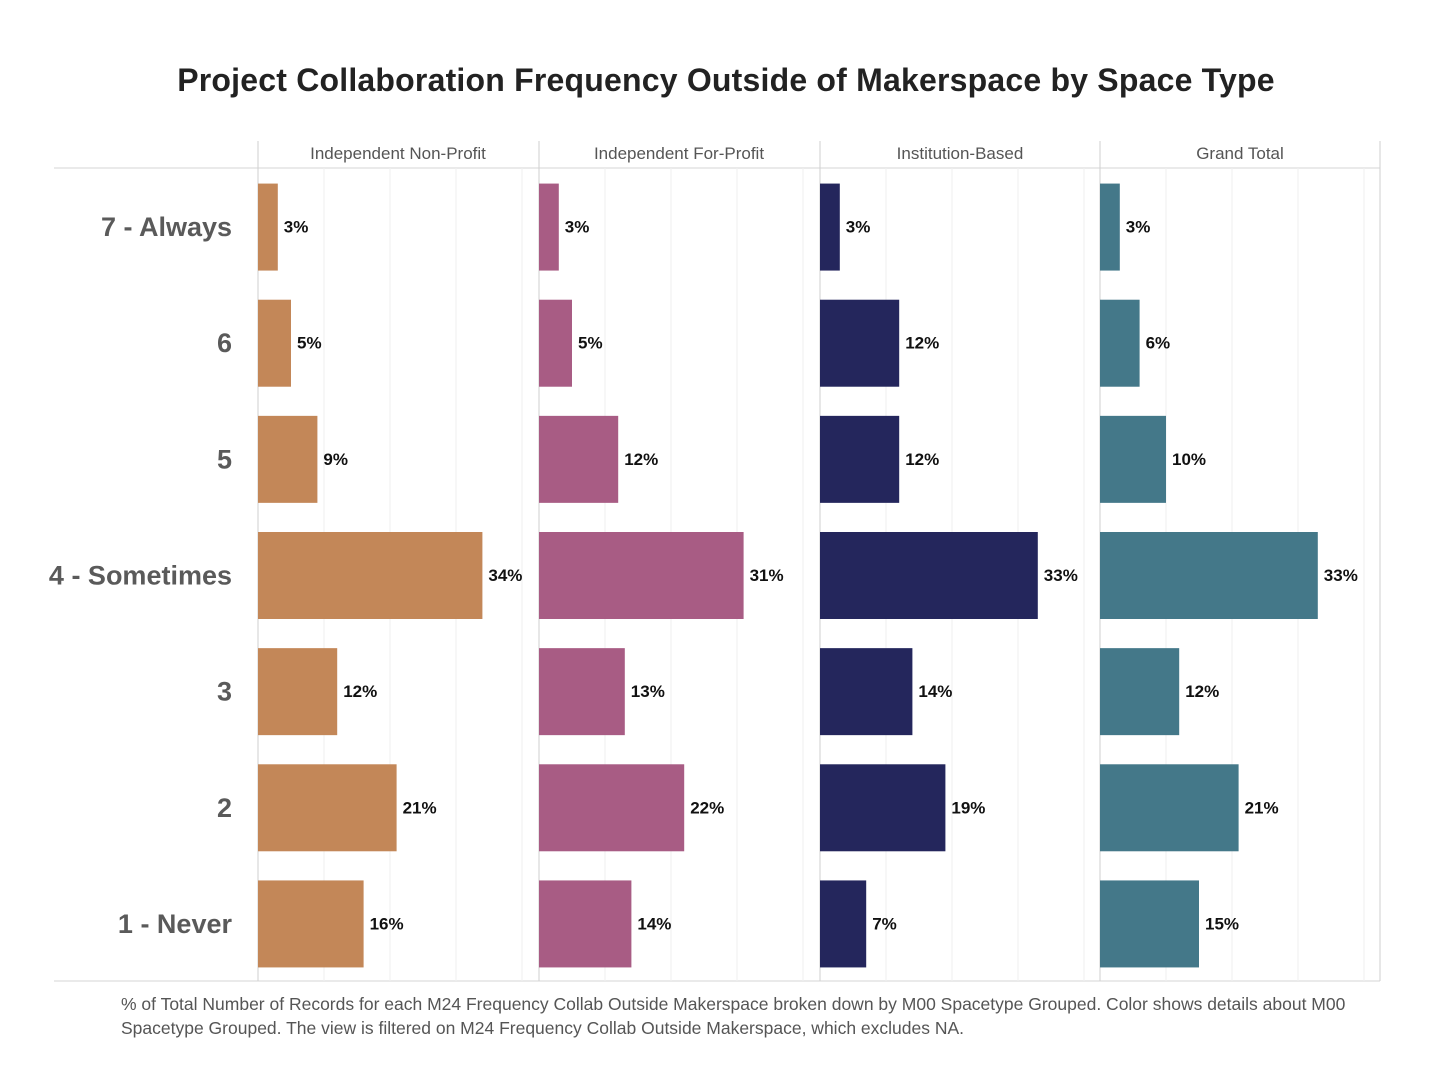 The height and width of the screenshot is (1088, 1452). Describe the element at coordinates (224, 808) in the screenshot. I see `category-label: 2` at that location.